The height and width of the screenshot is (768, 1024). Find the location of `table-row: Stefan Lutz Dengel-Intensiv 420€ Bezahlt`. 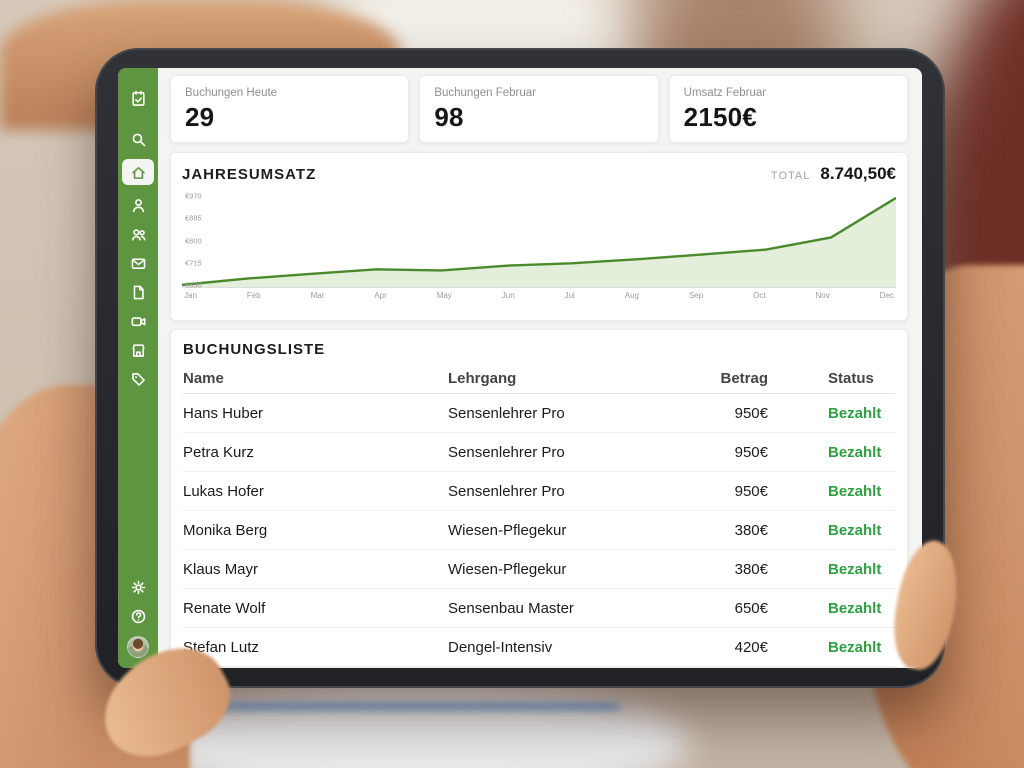

table-row: Stefan Lutz Dengel-Intensiv 420€ Bezahlt is located at coordinates (539, 647).